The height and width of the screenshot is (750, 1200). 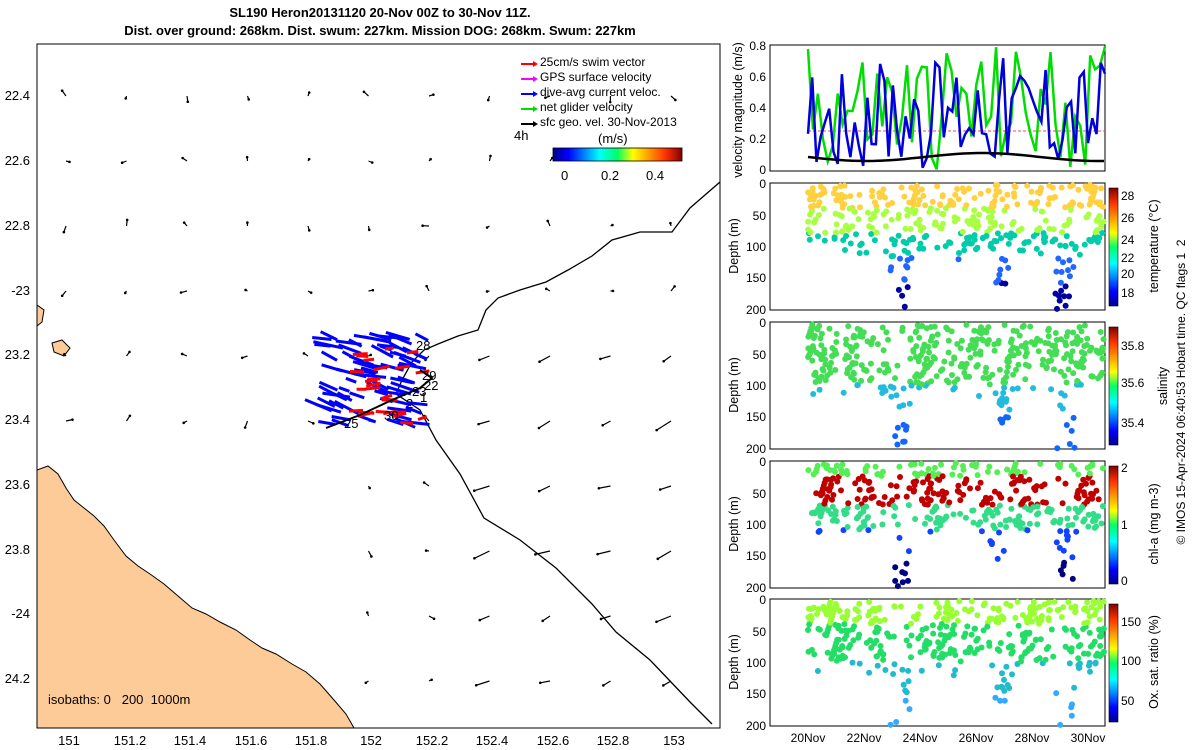 I want to click on day-label: 30, so click(x=391, y=415).